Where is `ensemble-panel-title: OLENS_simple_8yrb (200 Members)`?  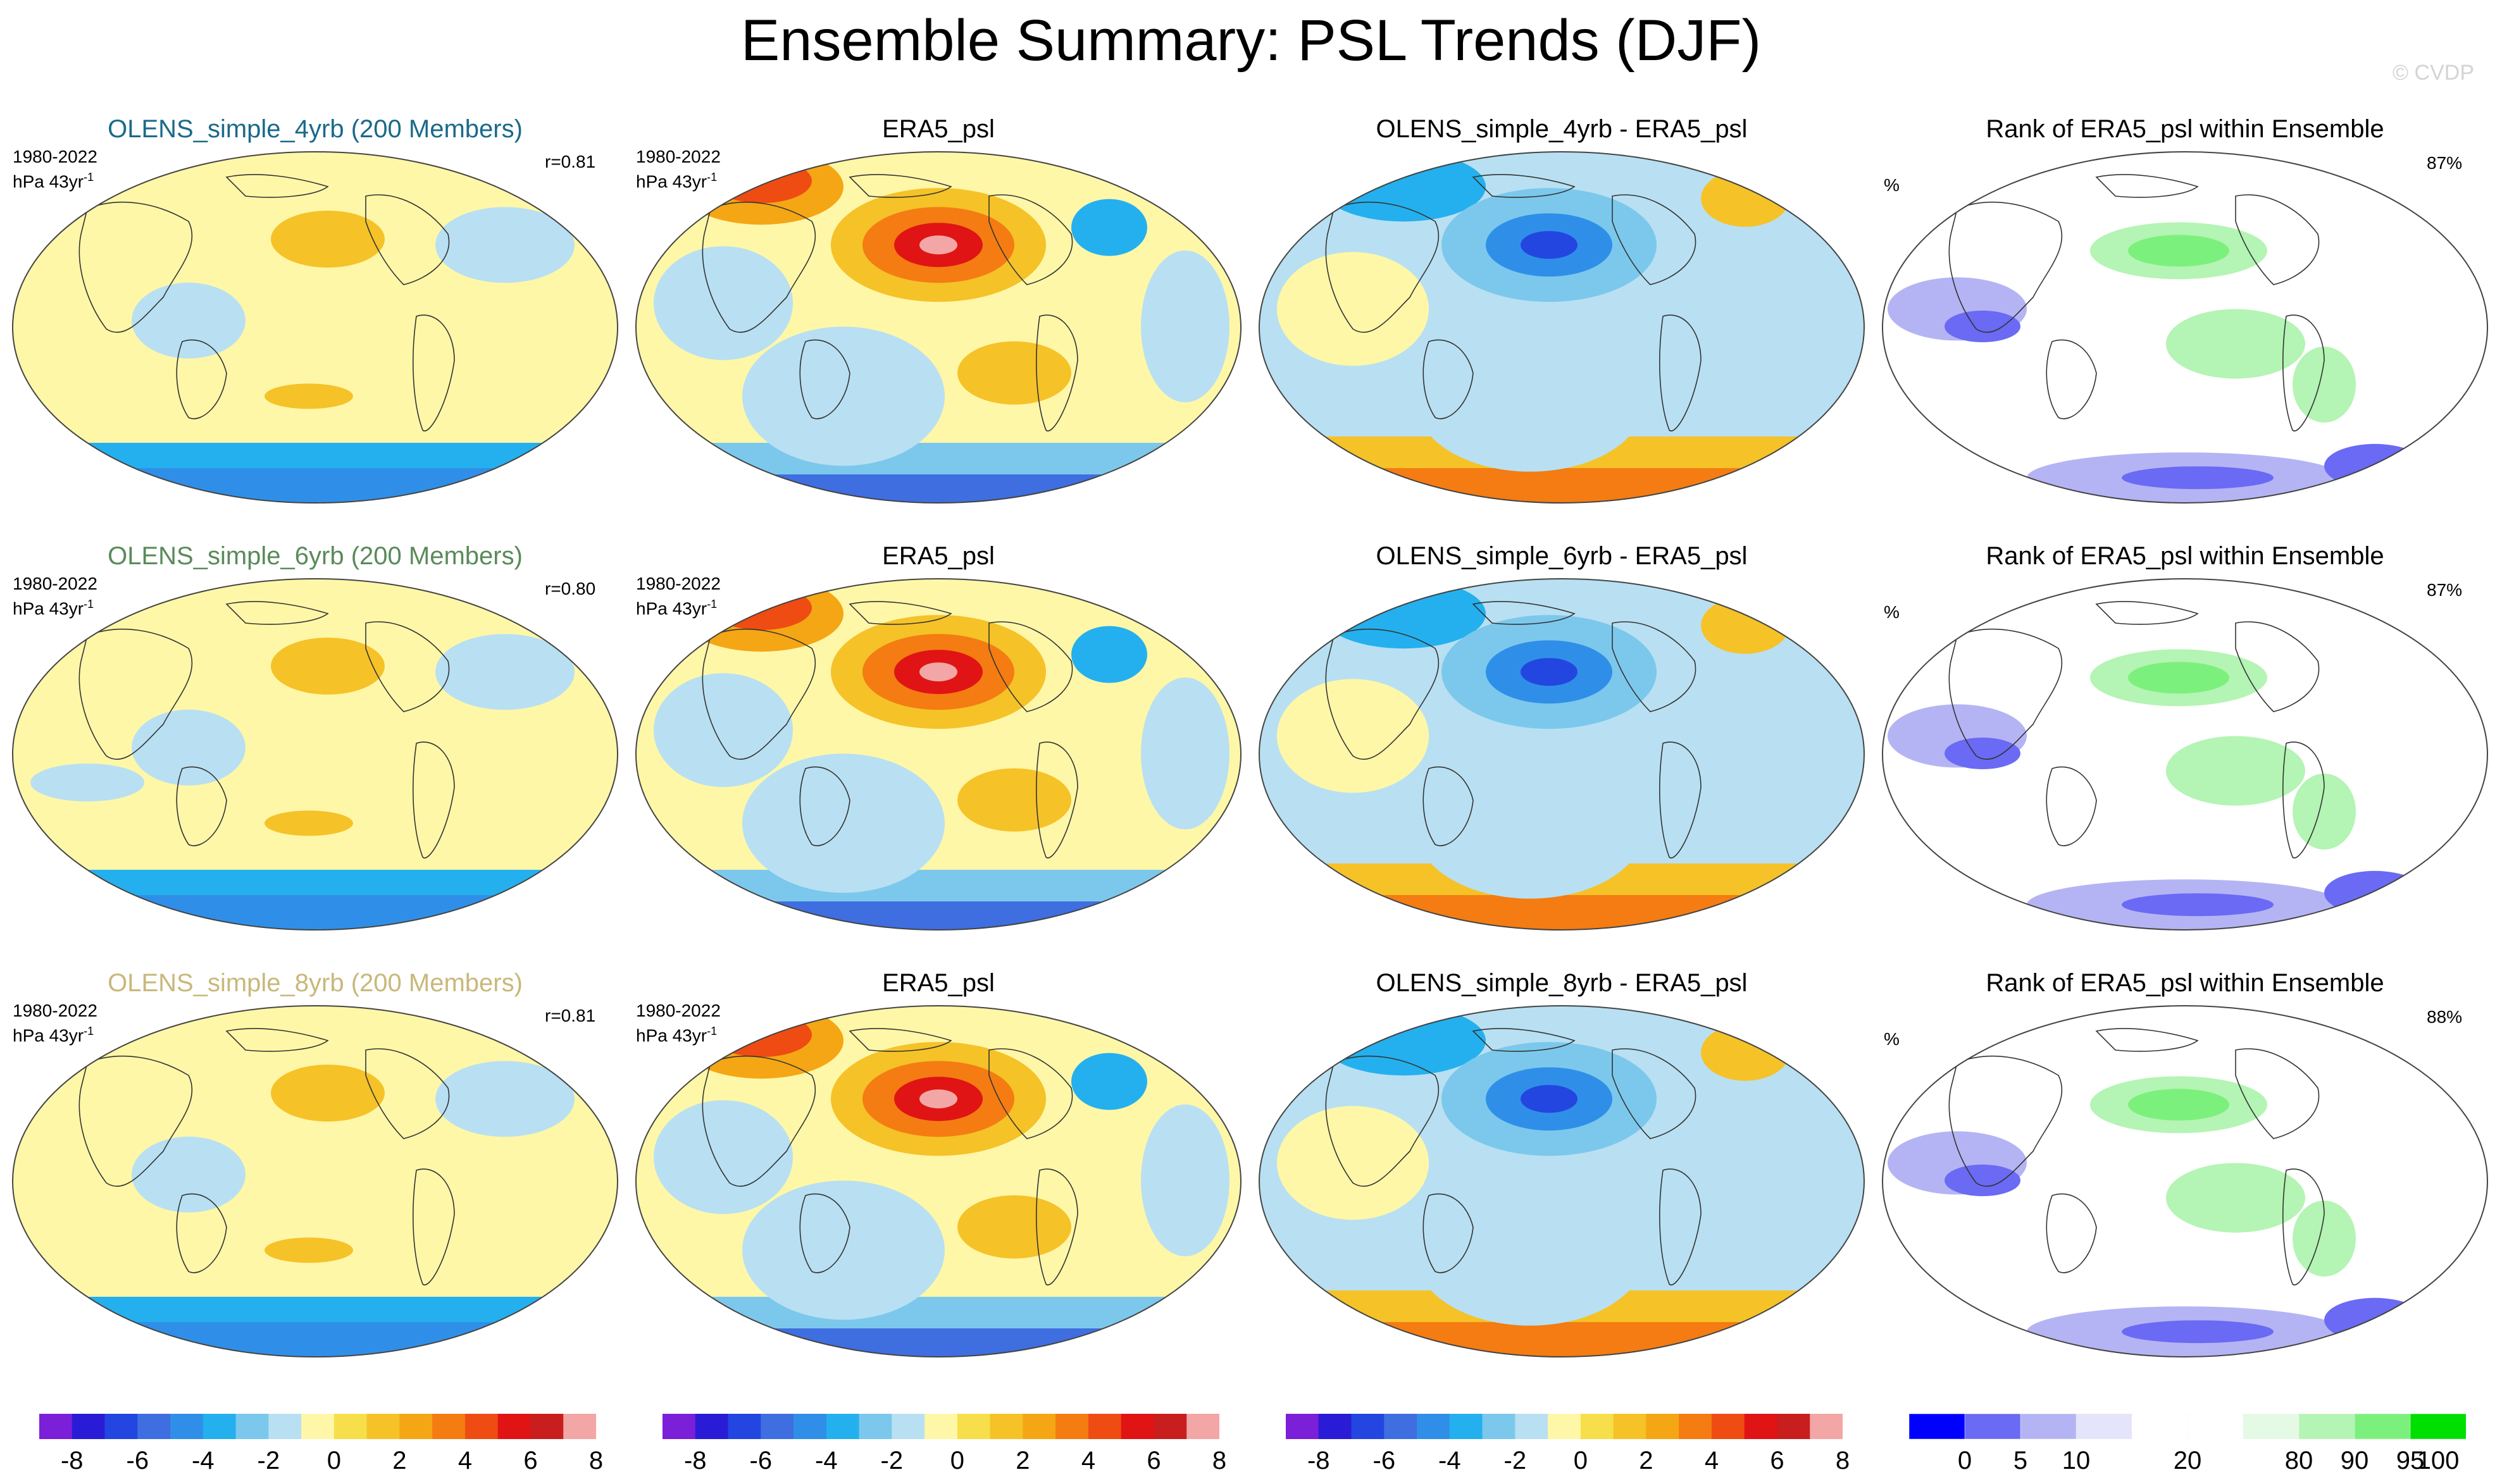 ensemble-panel-title: OLENS_simple_8yrb (200 Members) is located at coordinates (315, 983).